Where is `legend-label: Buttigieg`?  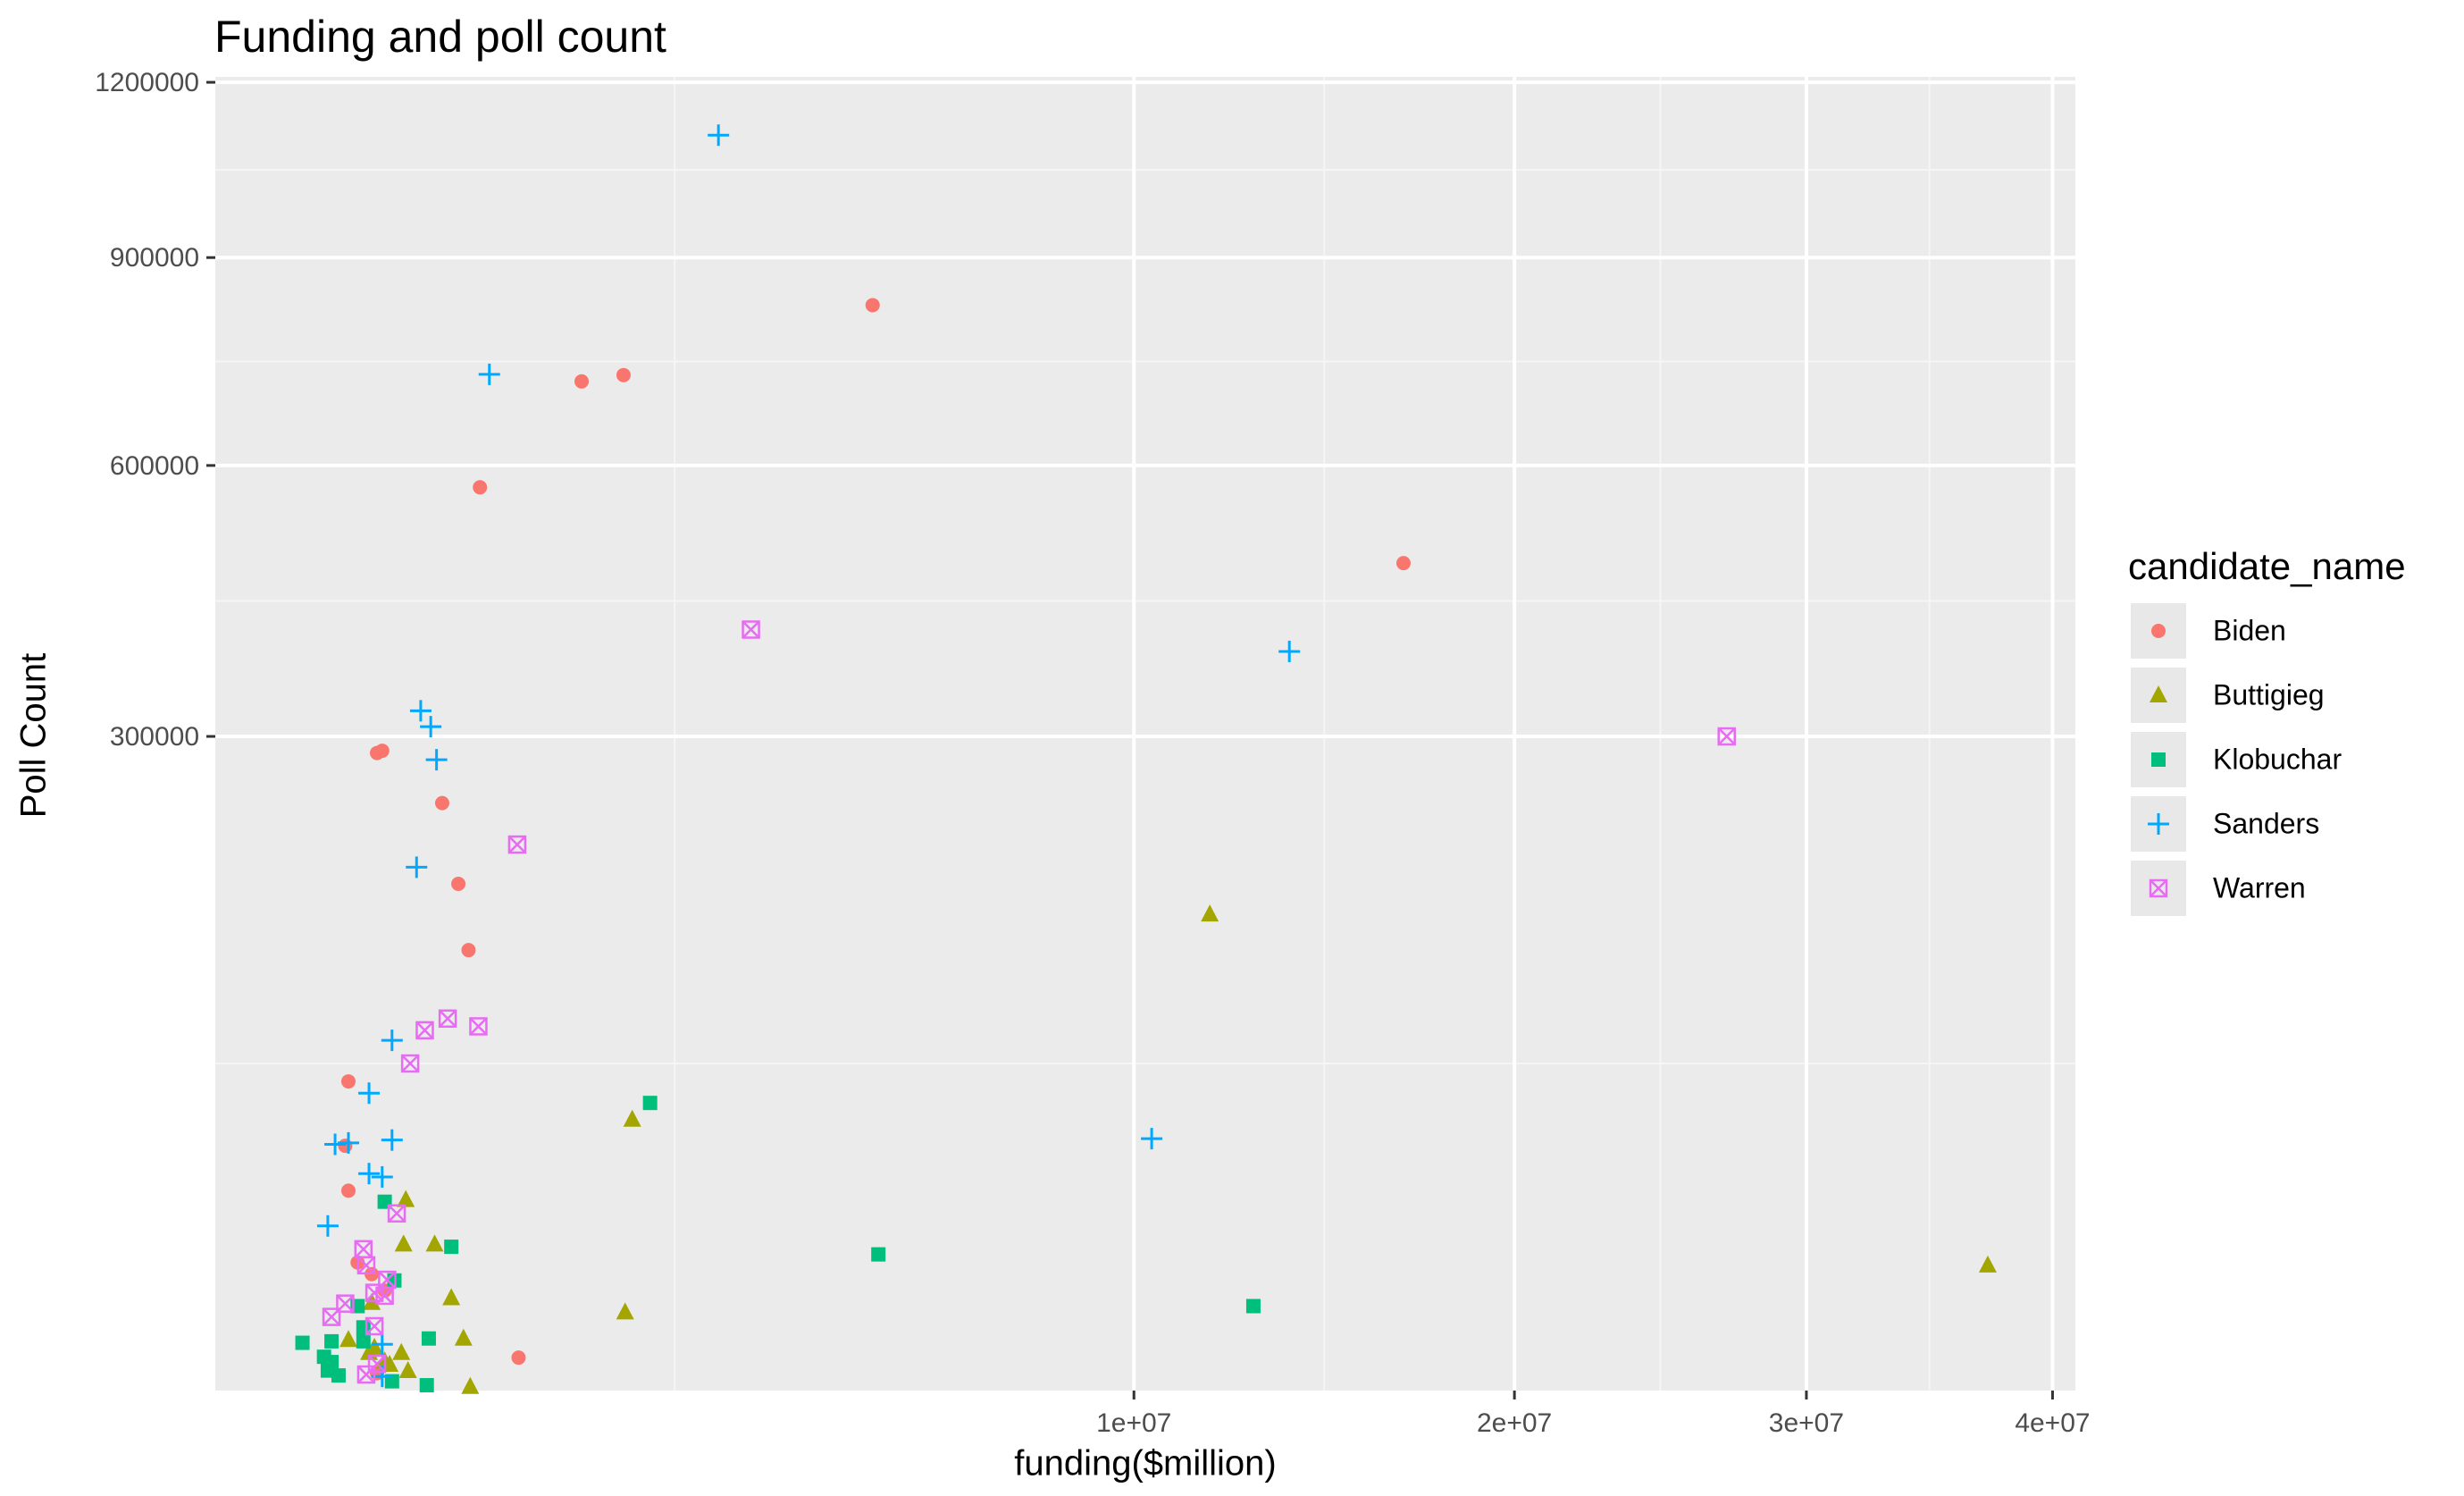 legend-label: Buttigieg is located at coordinates (2269, 694).